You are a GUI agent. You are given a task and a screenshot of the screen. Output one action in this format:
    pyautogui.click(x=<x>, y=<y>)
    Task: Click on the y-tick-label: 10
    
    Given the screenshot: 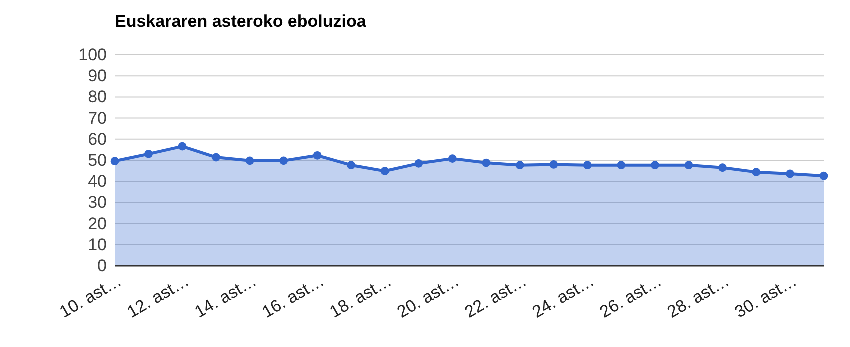 What is the action you would take?
    pyautogui.click(x=97, y=244)
    